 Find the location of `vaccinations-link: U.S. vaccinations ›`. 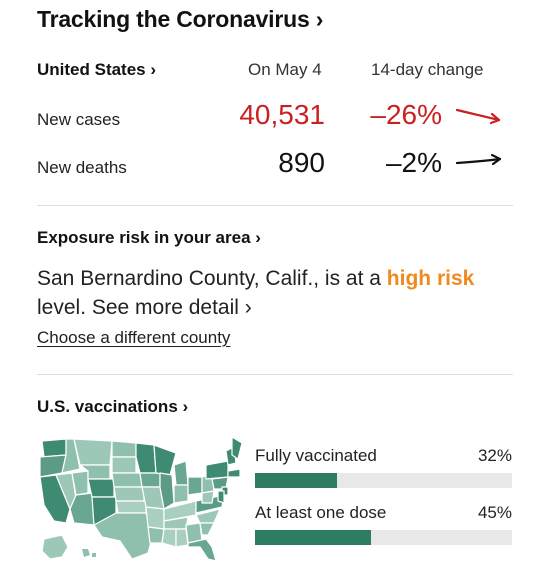

vaccinations-link: U.S. vaccinations › is located at coordinates (113, 406).